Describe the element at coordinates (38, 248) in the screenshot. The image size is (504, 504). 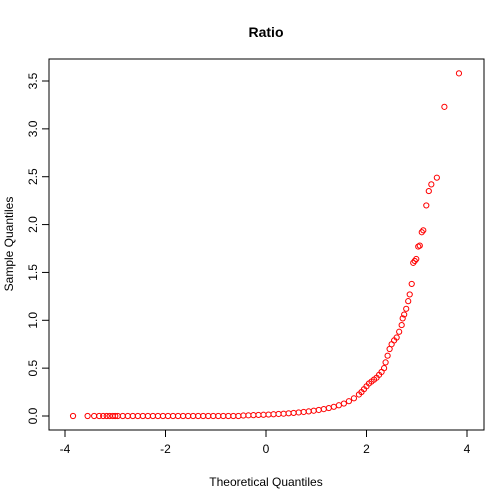
I see `y-axis: 0.0 0.5 1.0 1.5 2.0 2.5 3.0 3.5` at that location.